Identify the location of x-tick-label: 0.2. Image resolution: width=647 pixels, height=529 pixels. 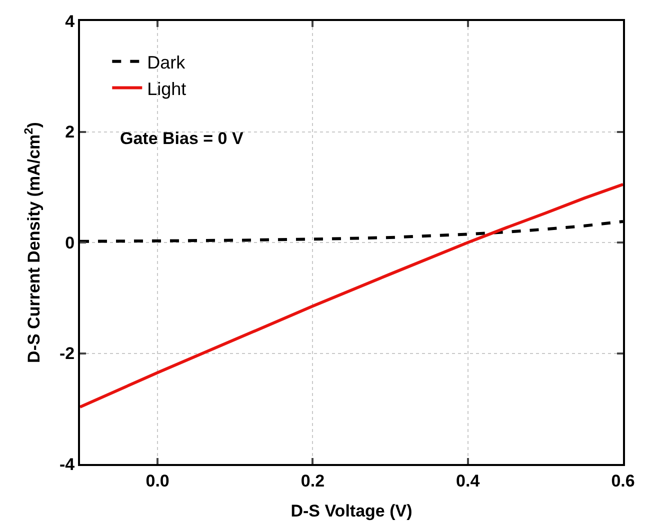
(312, 480).